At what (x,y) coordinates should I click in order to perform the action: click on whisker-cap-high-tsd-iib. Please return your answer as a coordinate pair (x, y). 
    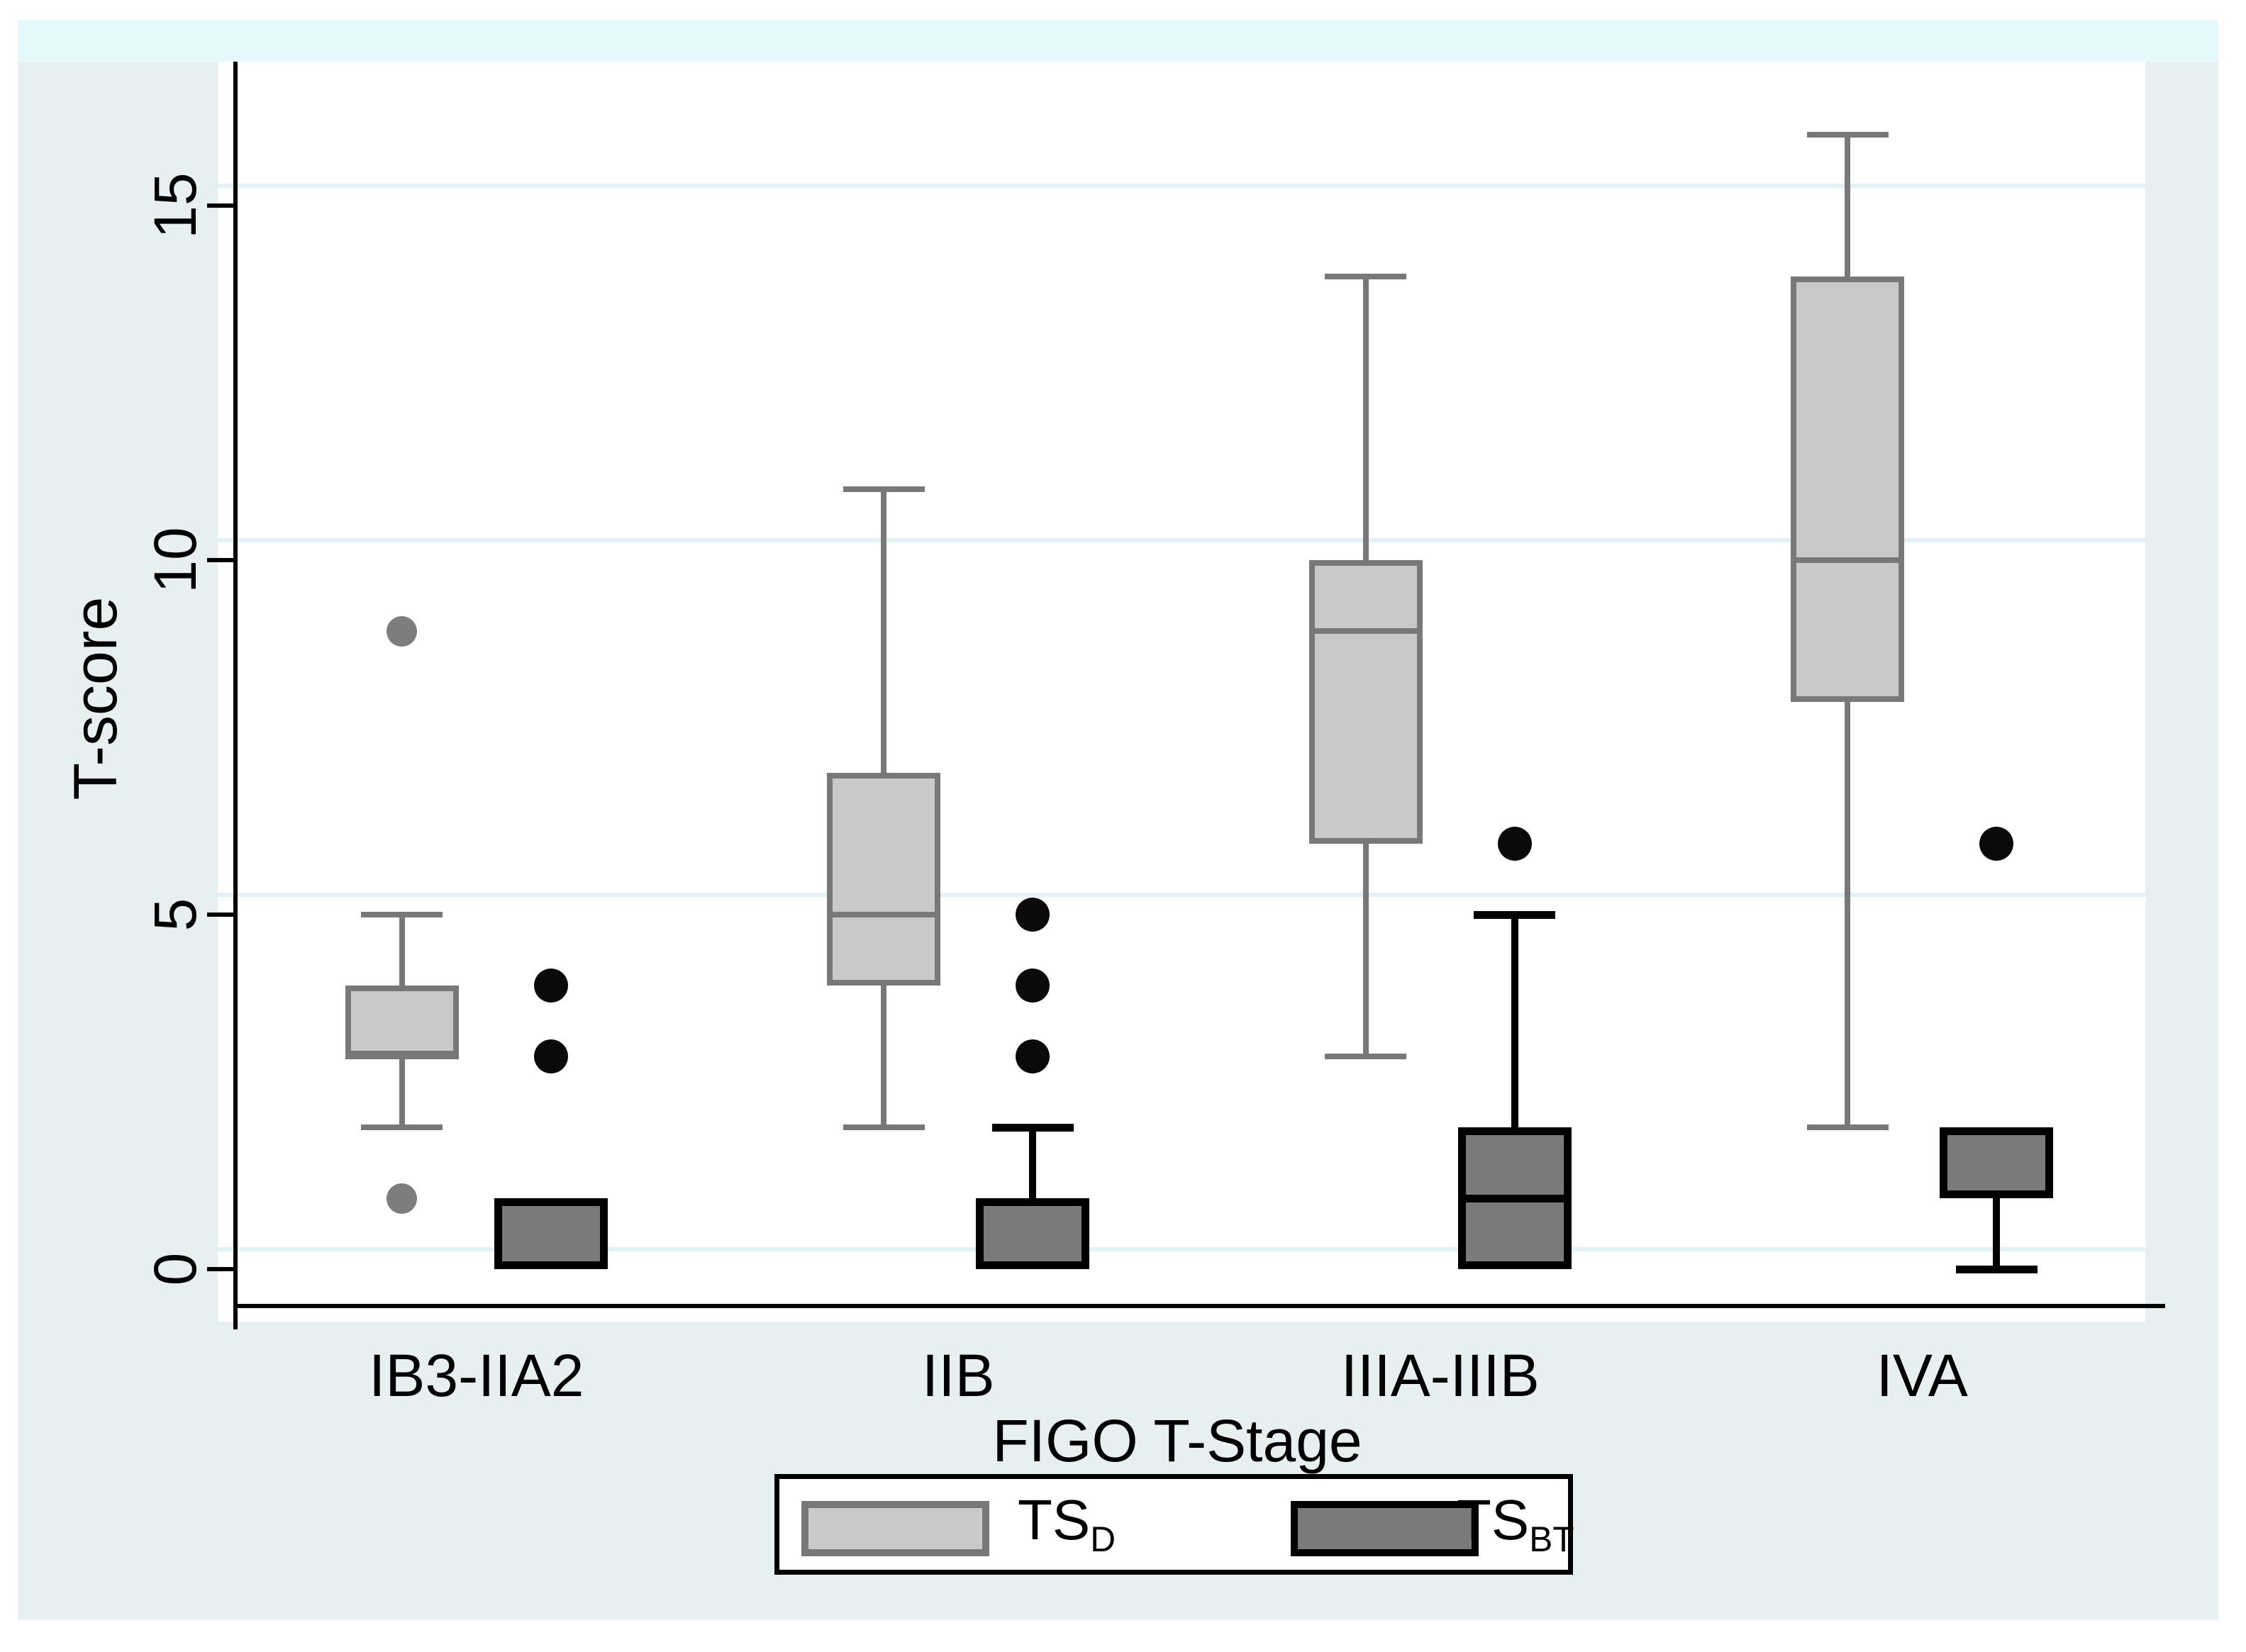
    Looking at the image, I should click on (884, 489).